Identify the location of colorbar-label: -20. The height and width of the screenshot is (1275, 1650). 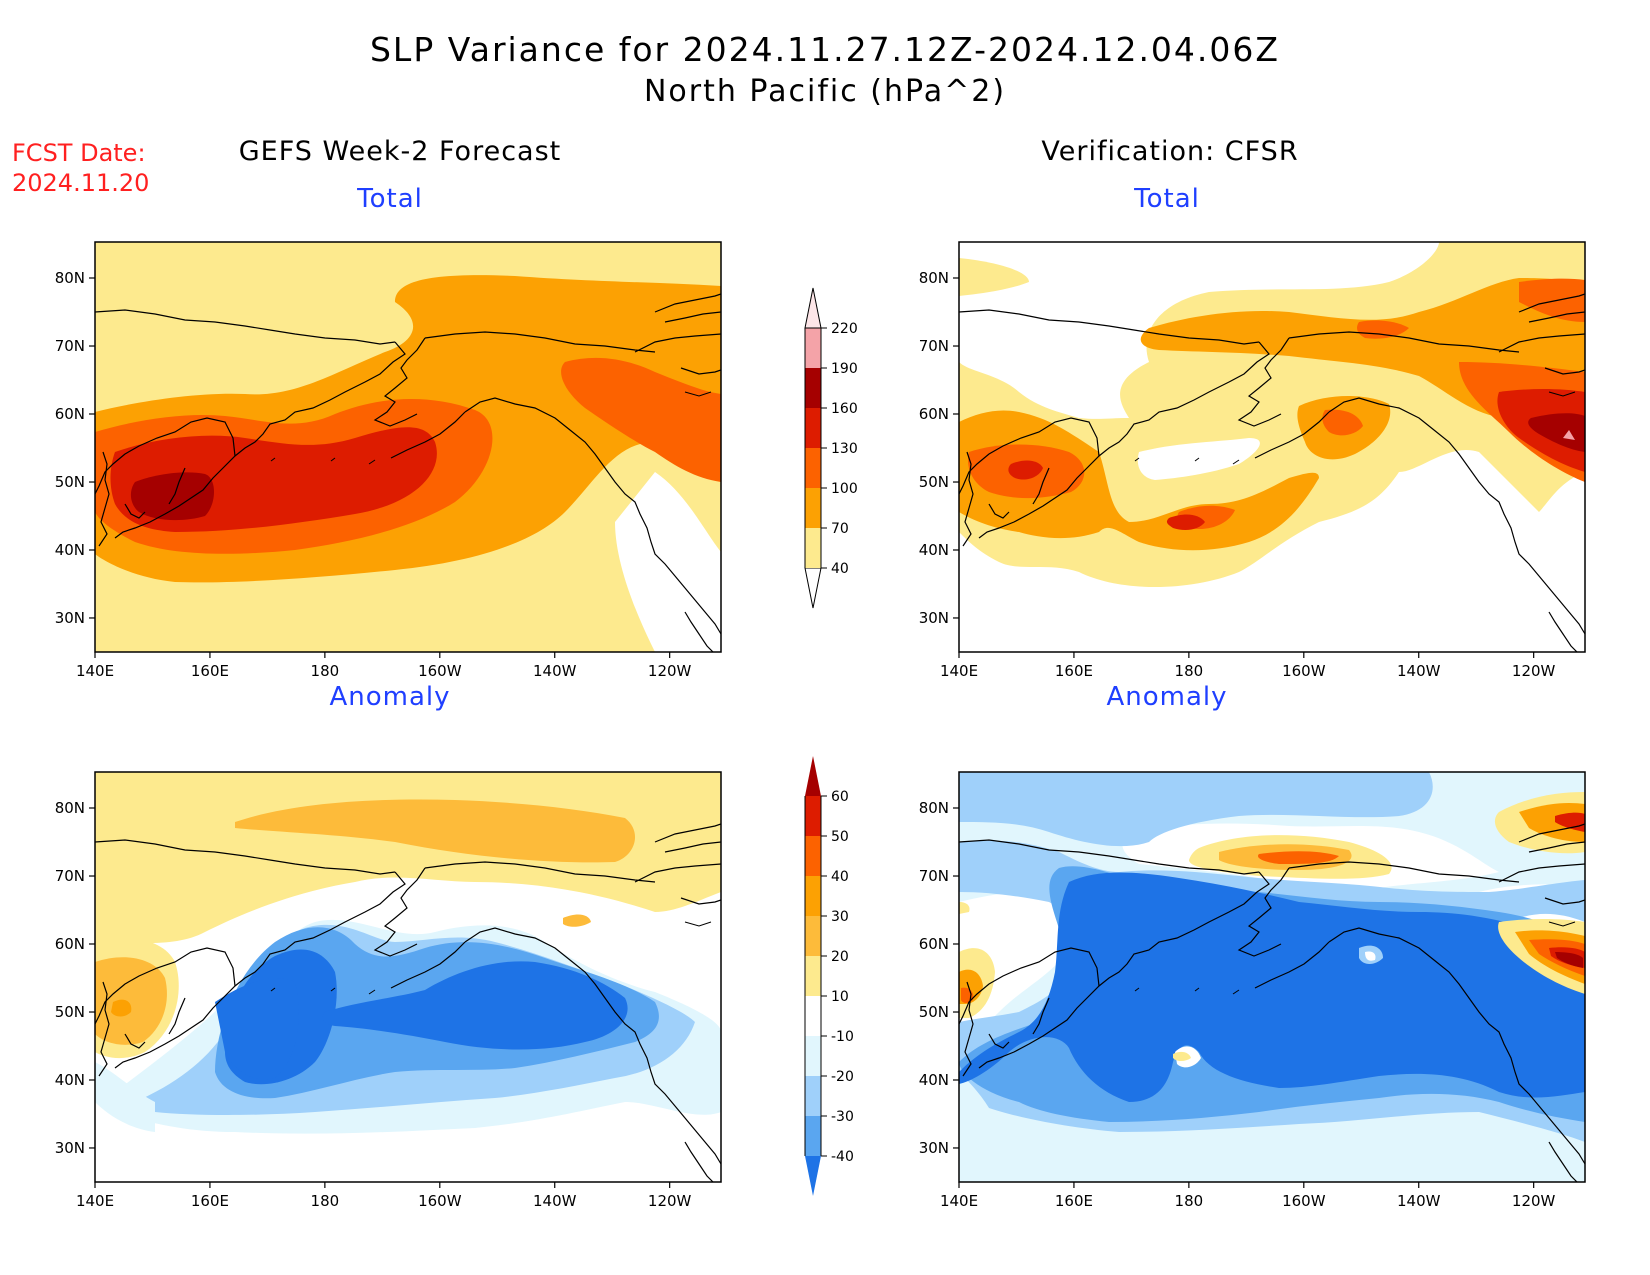
(842, 1077).